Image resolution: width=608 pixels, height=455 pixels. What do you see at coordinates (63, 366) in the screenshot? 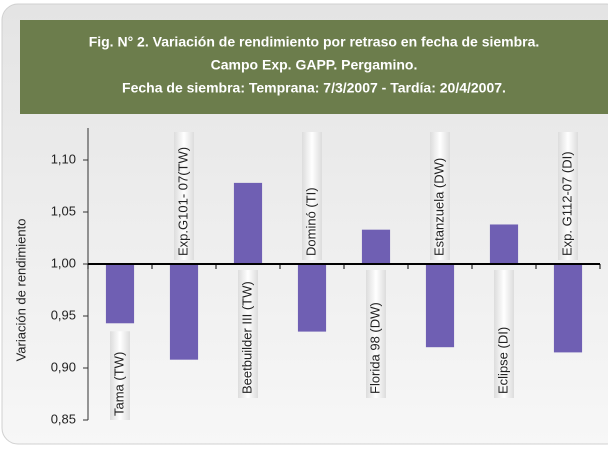
I see `y-tick-label: 0,90` at bounding box center [63, 366].